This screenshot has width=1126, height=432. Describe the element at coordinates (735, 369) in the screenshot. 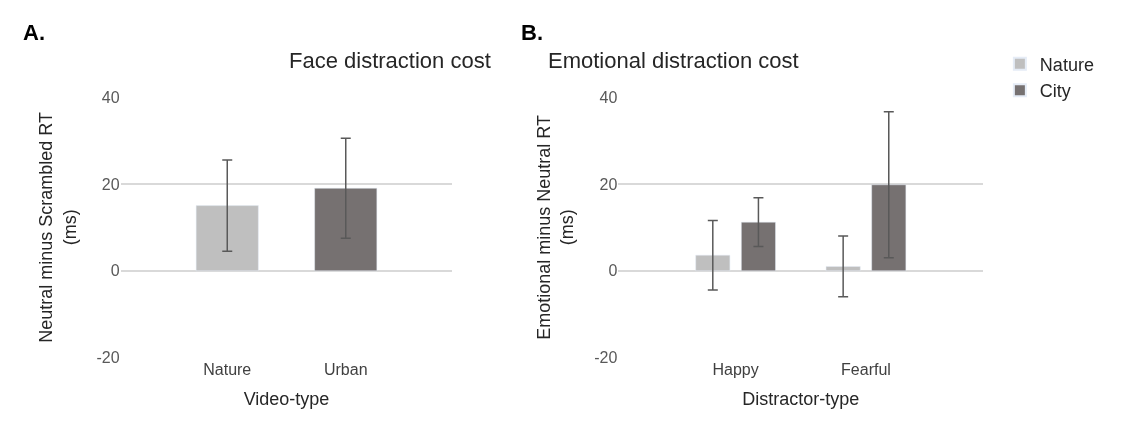

I see `x-tick-label: Happy` at that location.